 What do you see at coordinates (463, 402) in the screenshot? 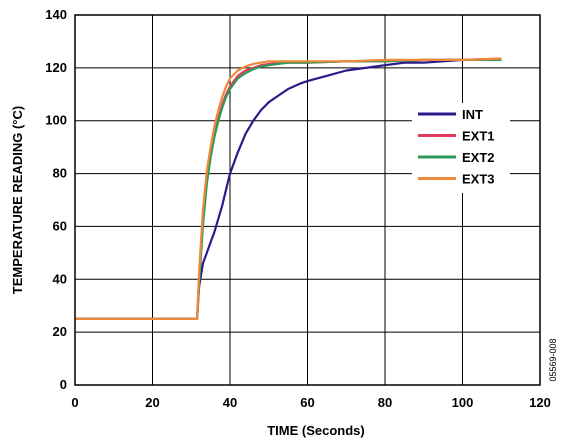
I see `x-tick-label: 100` at bounding box center [463, 402].